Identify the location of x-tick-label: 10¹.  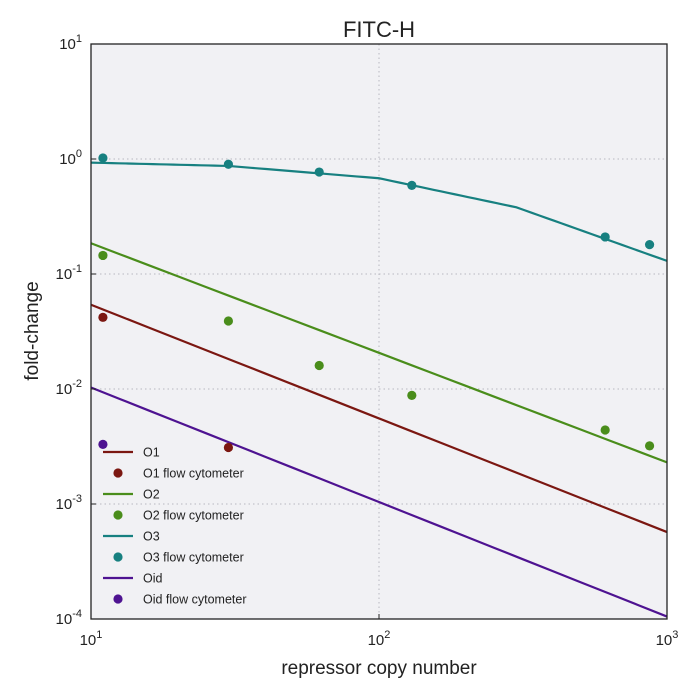
(91, 639).